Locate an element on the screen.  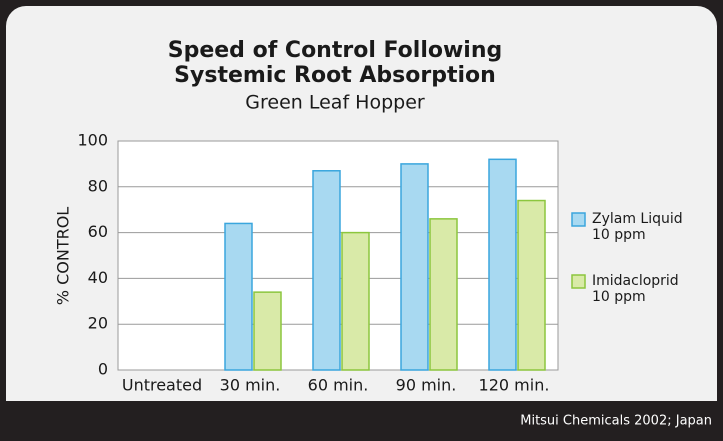
source: Mitsui Chemicals 2002; Japan is located at coordinates (616, 421).